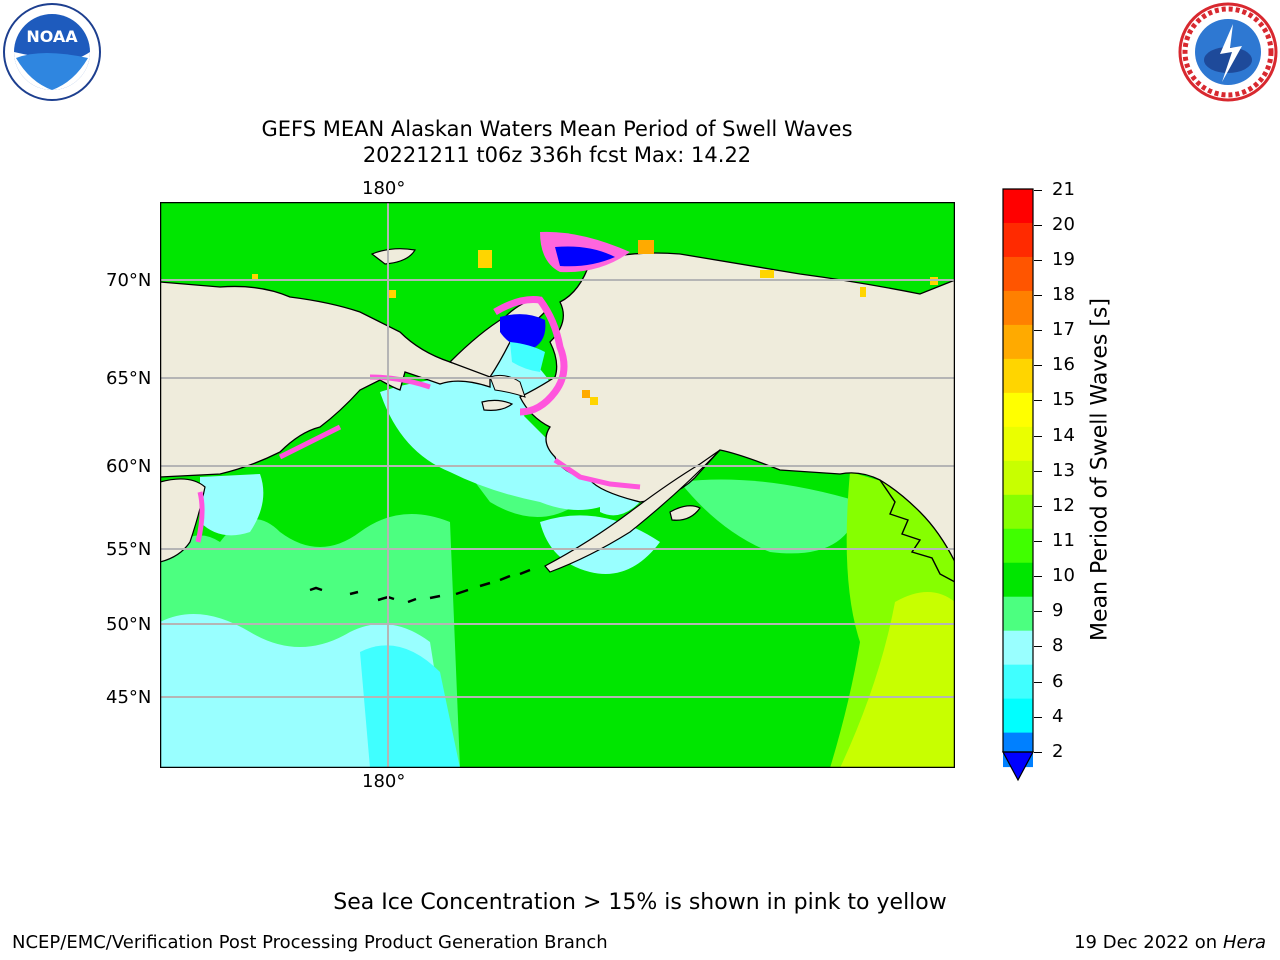 This screenshot has width=1280, height=960. I want to click on noaa-logo: NOAA, so click(52, 52).